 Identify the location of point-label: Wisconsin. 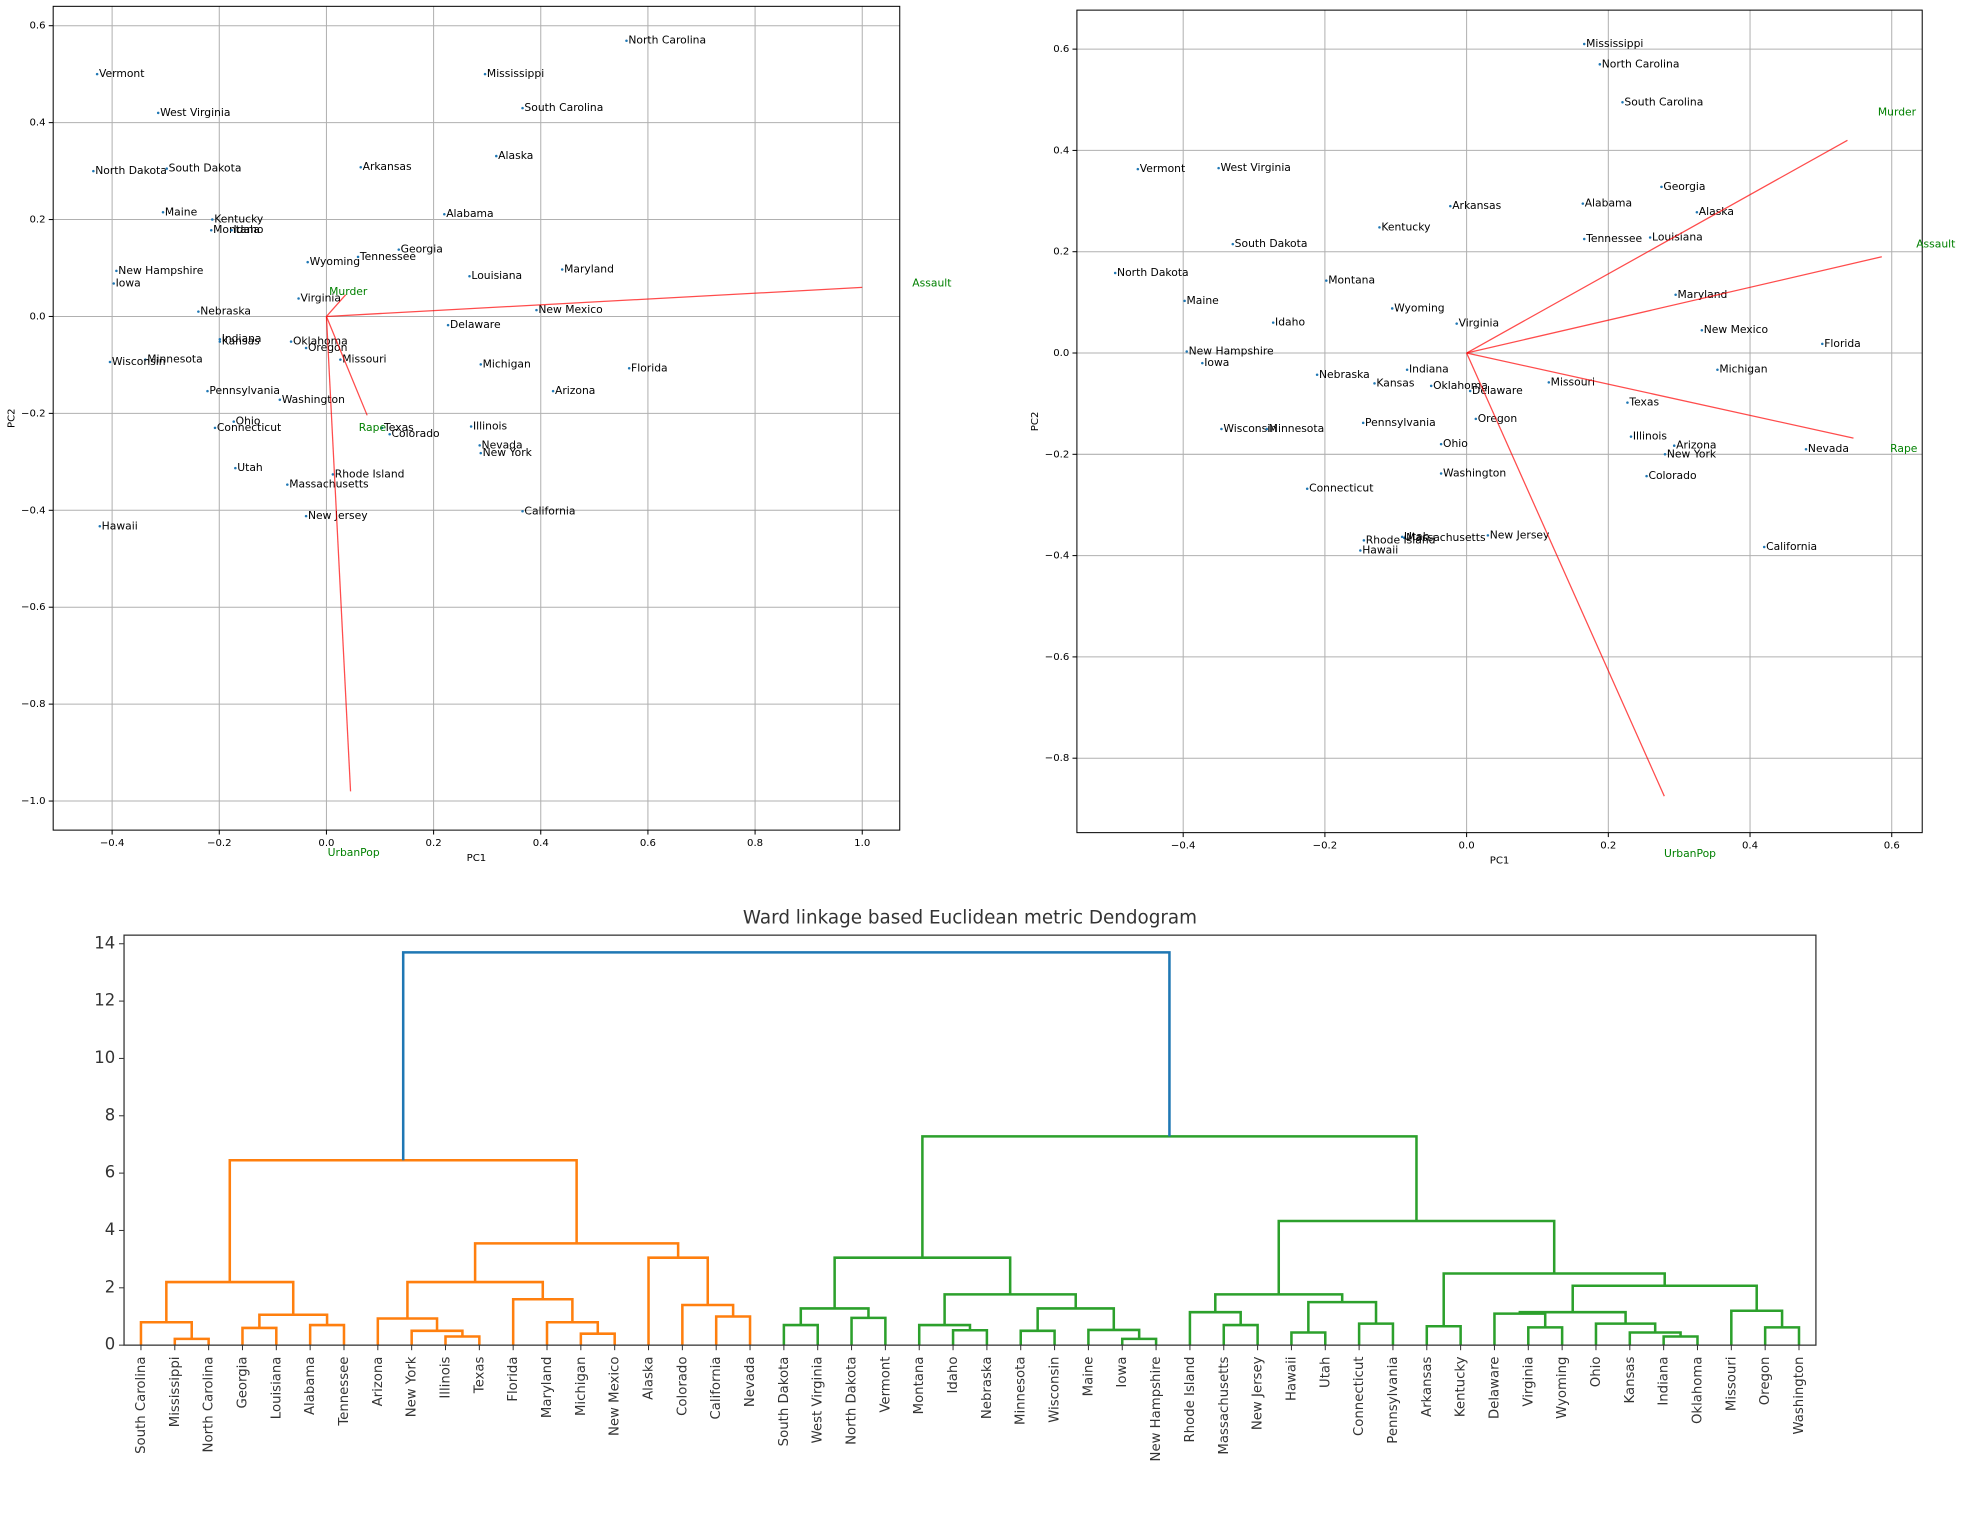
(1250, 428).